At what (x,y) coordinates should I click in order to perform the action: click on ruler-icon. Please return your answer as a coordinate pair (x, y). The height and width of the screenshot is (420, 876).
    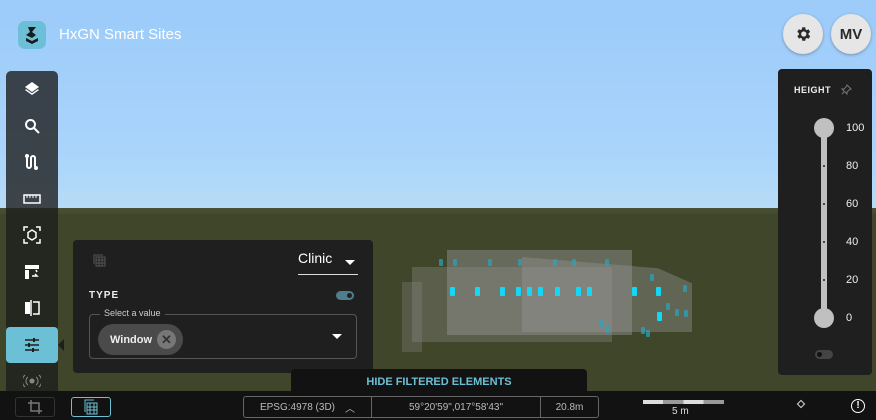
    Looking at the image, I should click on (32, 199).